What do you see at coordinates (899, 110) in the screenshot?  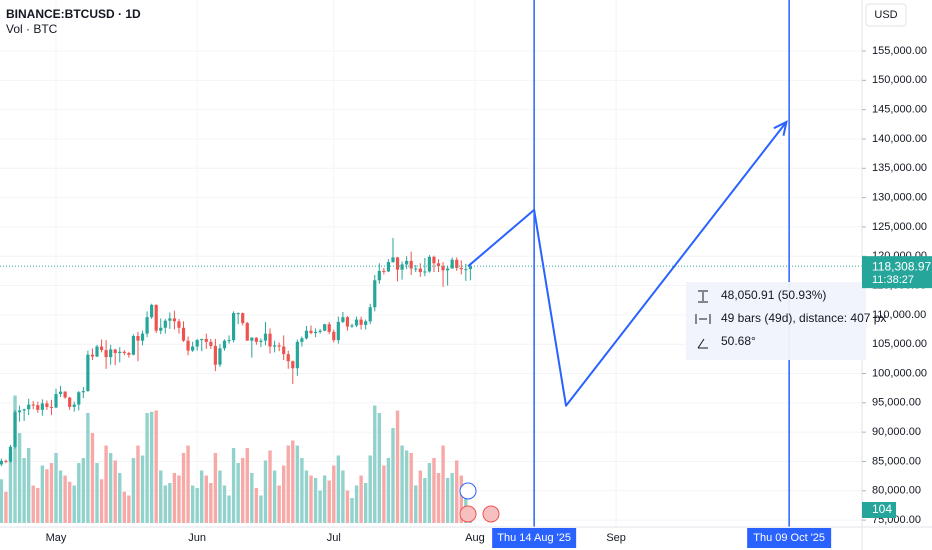 I see `y-tick-label: 145,000.00` at bounding box center [899, 110].